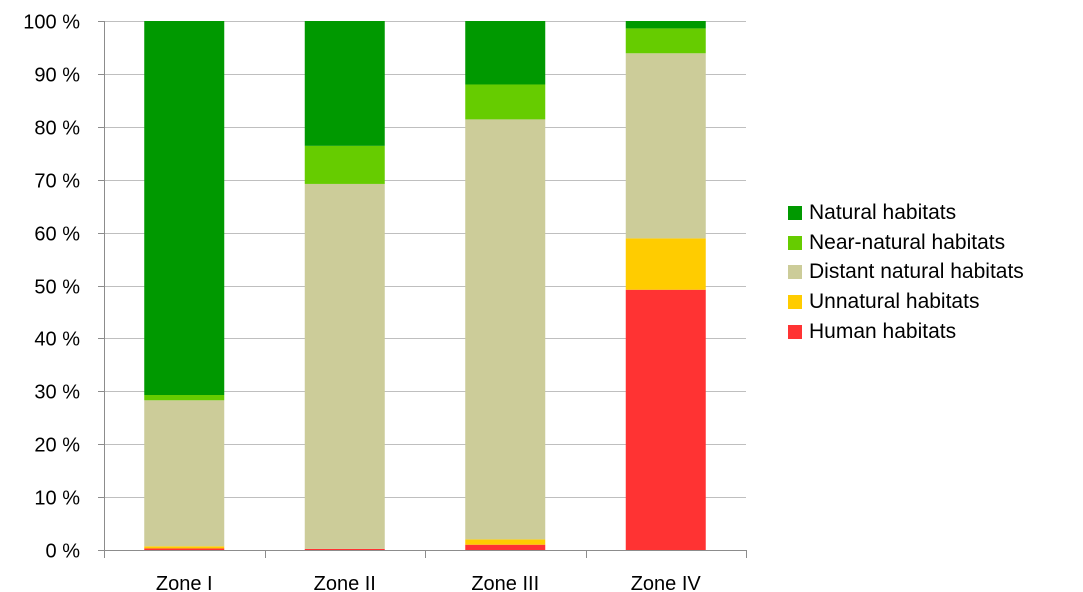  Describe the element at coordinates (57, 235) in the screenshot. I see `y-tick-label: 60 %` at that location.